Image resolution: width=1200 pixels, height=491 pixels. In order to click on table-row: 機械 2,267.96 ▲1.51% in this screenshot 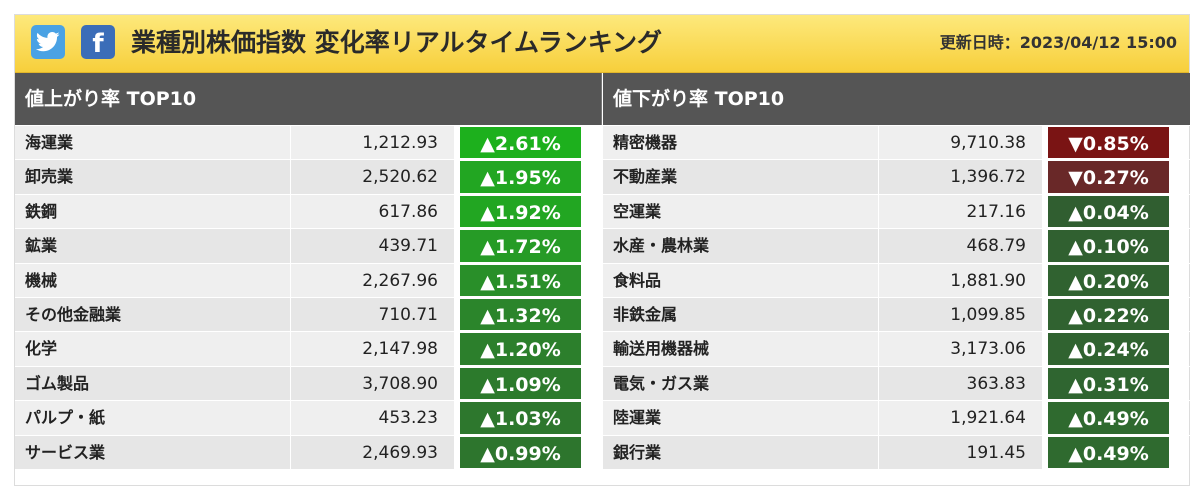, I will do `click(308, 279)`.